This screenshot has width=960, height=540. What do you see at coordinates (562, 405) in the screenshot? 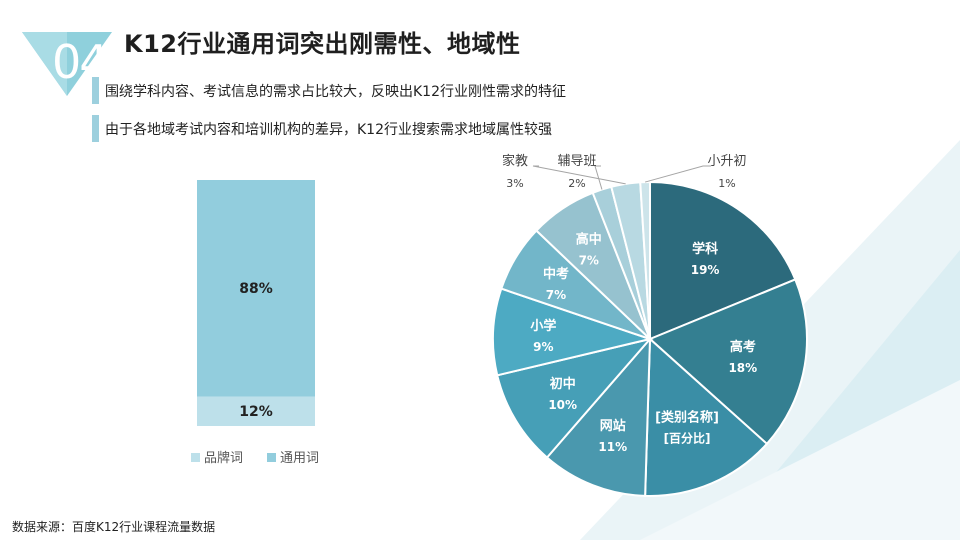
I see `pie-slice-value: 10%` at bounding box center [562, 405].